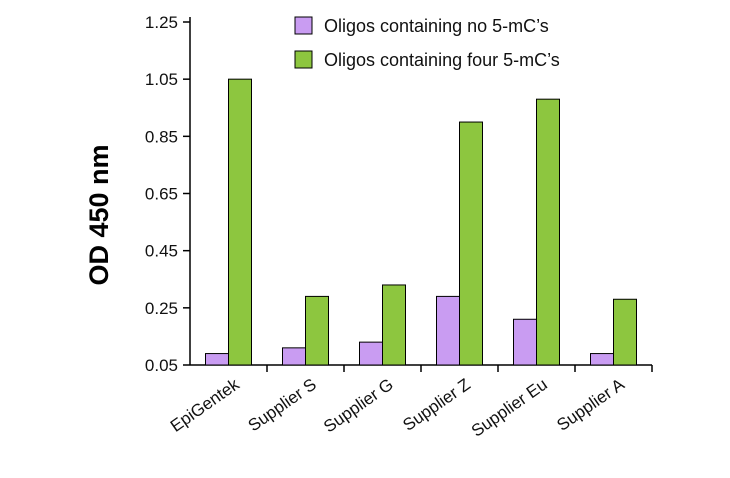  What do you see at coordinates (303, 59) in the screenshot?
I see `legend-swatch-four-5mc` at bounding box center [303, 59].